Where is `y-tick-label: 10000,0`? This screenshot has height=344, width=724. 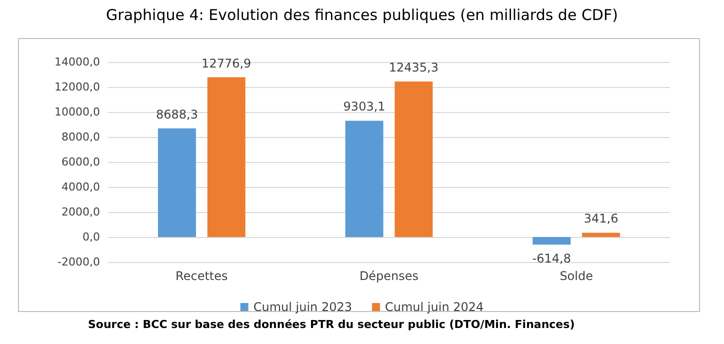
y-tick-label: 10000,0 is located at coordinates (77, 112).